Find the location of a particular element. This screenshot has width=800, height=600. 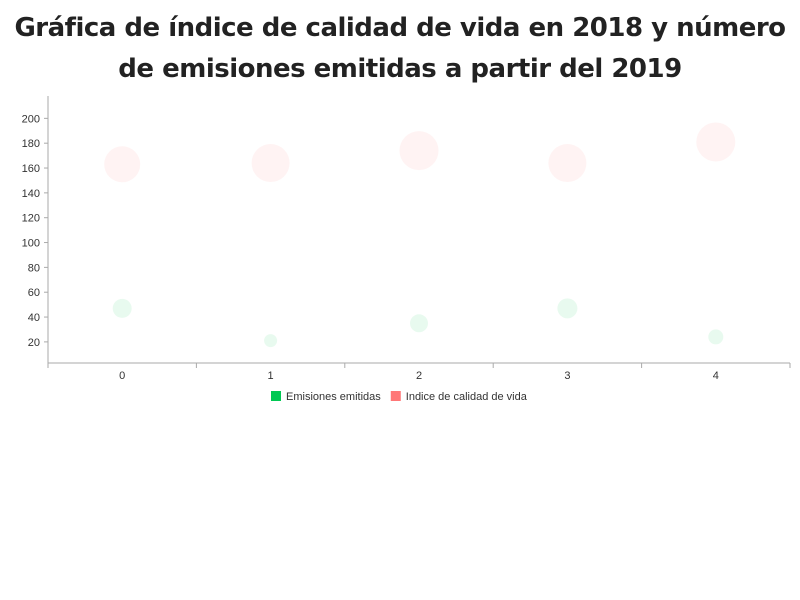

chart-title-line-2: de emisiones emitidas a partir del 2019 is located at coordinates (400, 69).